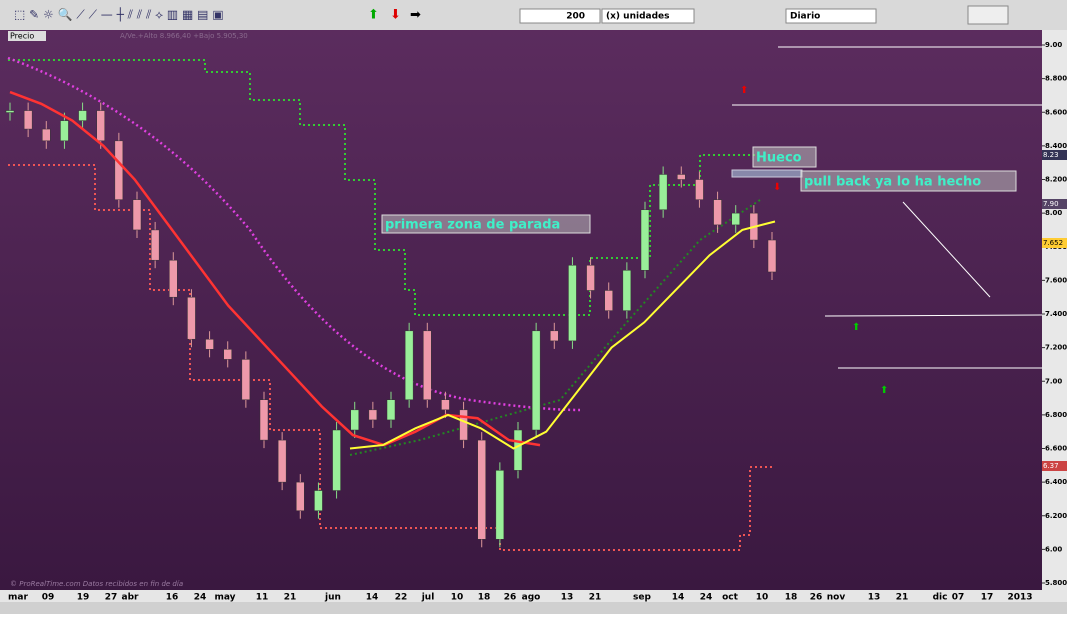 This screenshot has width=1067, height=618. I want to click on annotation: Hueco, so click(779, 158).